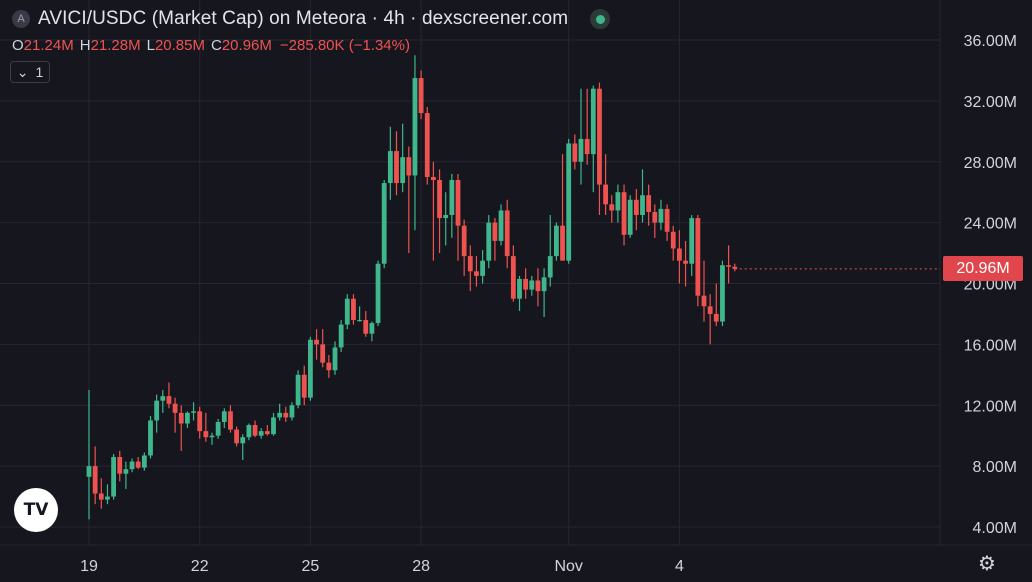  Describe the element at coordinates (382, 566) in the screenshot. I see `x-axis: 19 22 25 28 Nov 4` at that location.